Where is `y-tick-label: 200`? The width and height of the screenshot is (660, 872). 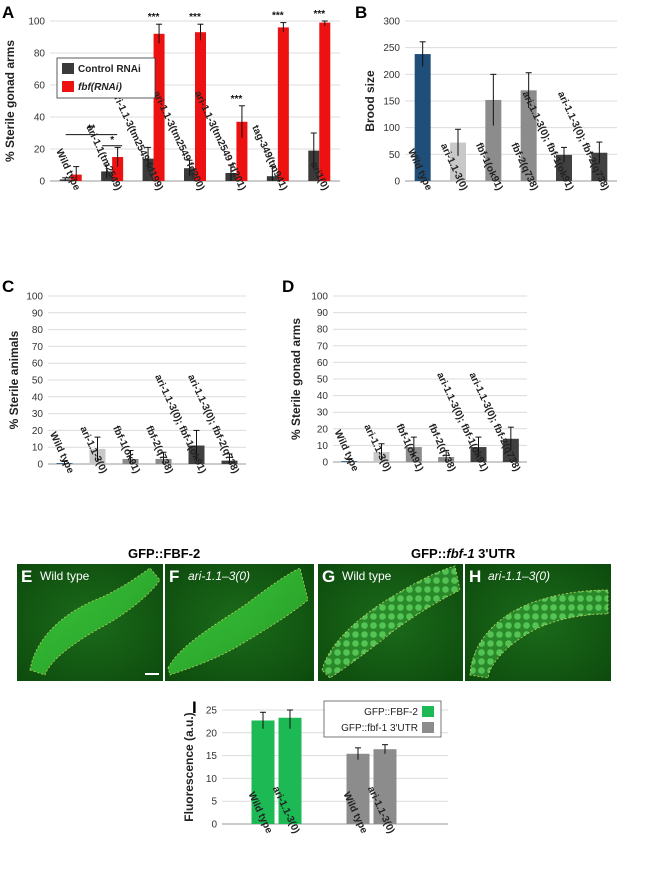
y-tick-label: 200 is located at coordinates (391, 75).